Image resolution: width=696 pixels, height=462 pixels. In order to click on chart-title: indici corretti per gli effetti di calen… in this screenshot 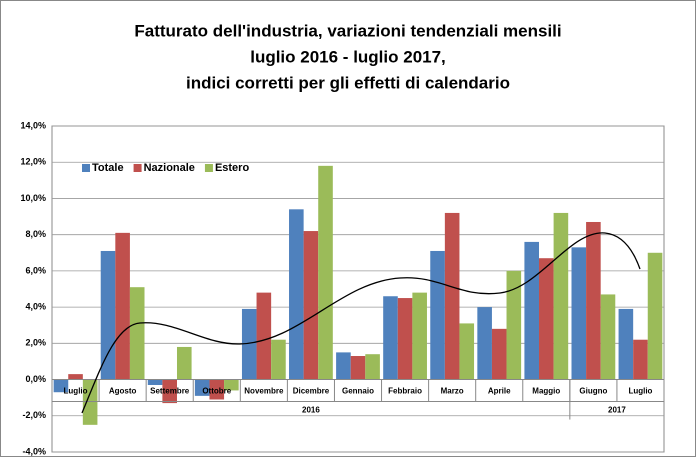, I will do `click(348, 82)`.